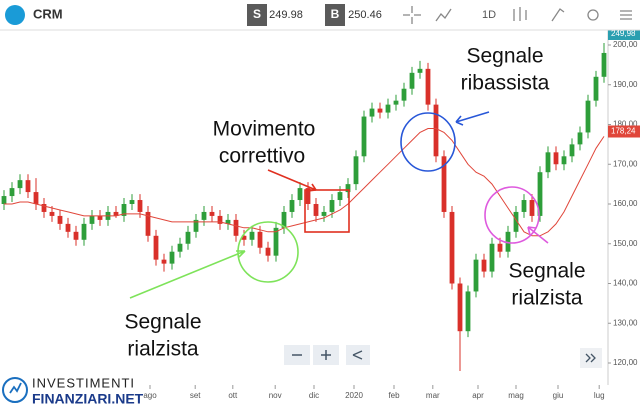 The image size is (640, 409). What do you see at coordinates (517, 15) in the screenshot?
I see `toolbar-icons` at bounding box center [517, 15].